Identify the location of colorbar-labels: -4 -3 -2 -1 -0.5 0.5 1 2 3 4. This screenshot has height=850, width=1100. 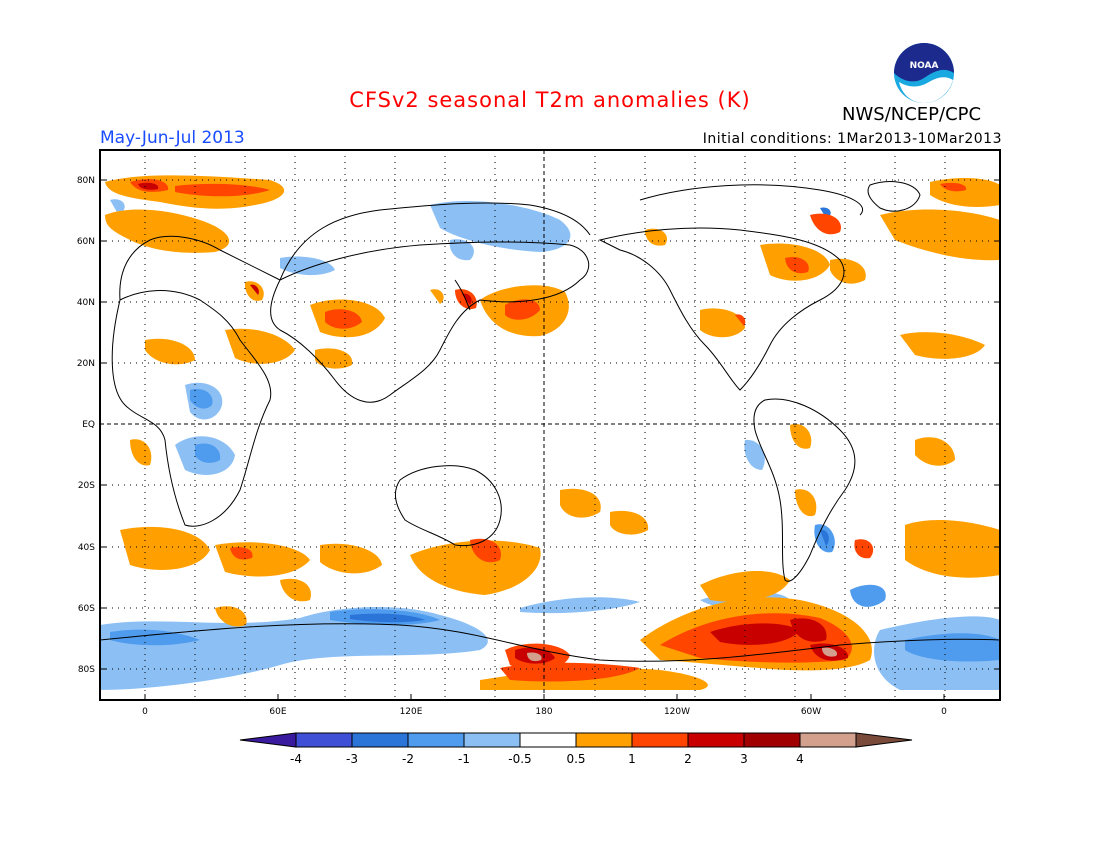
(547, 759).